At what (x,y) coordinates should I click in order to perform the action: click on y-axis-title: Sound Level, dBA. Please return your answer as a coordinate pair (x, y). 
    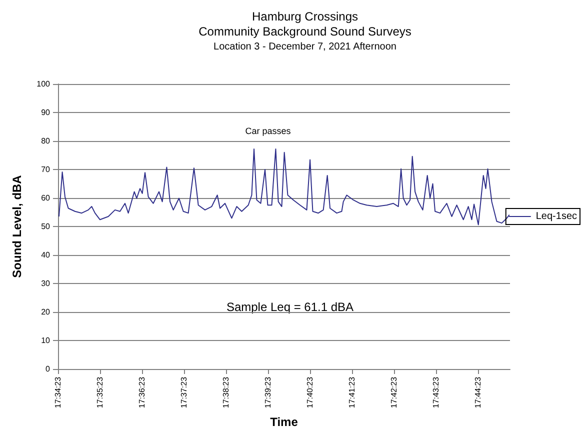
    Looking at the image, I should click on (17, 226).